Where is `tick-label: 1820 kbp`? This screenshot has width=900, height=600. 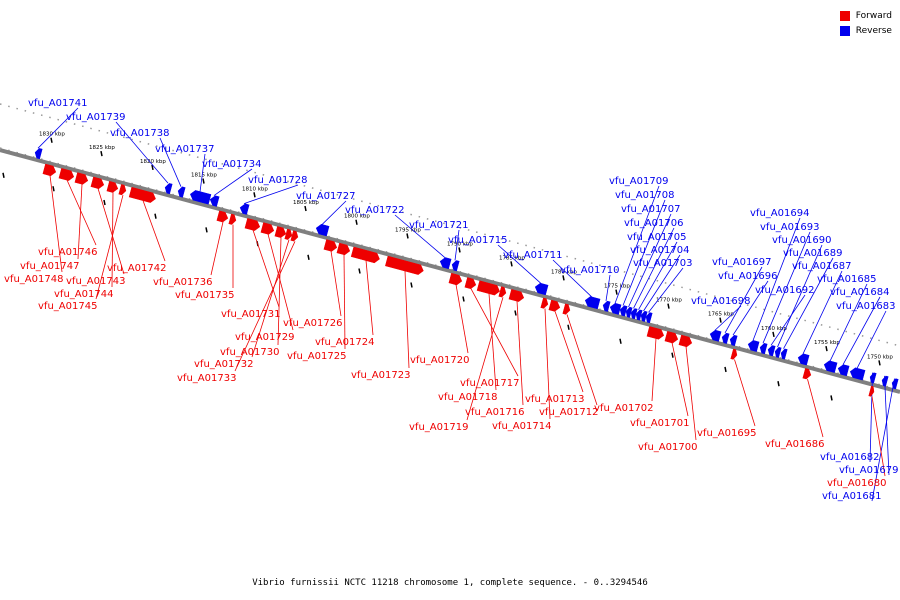 tick-label: 1820 kbp is located at coordinates (153, 162).